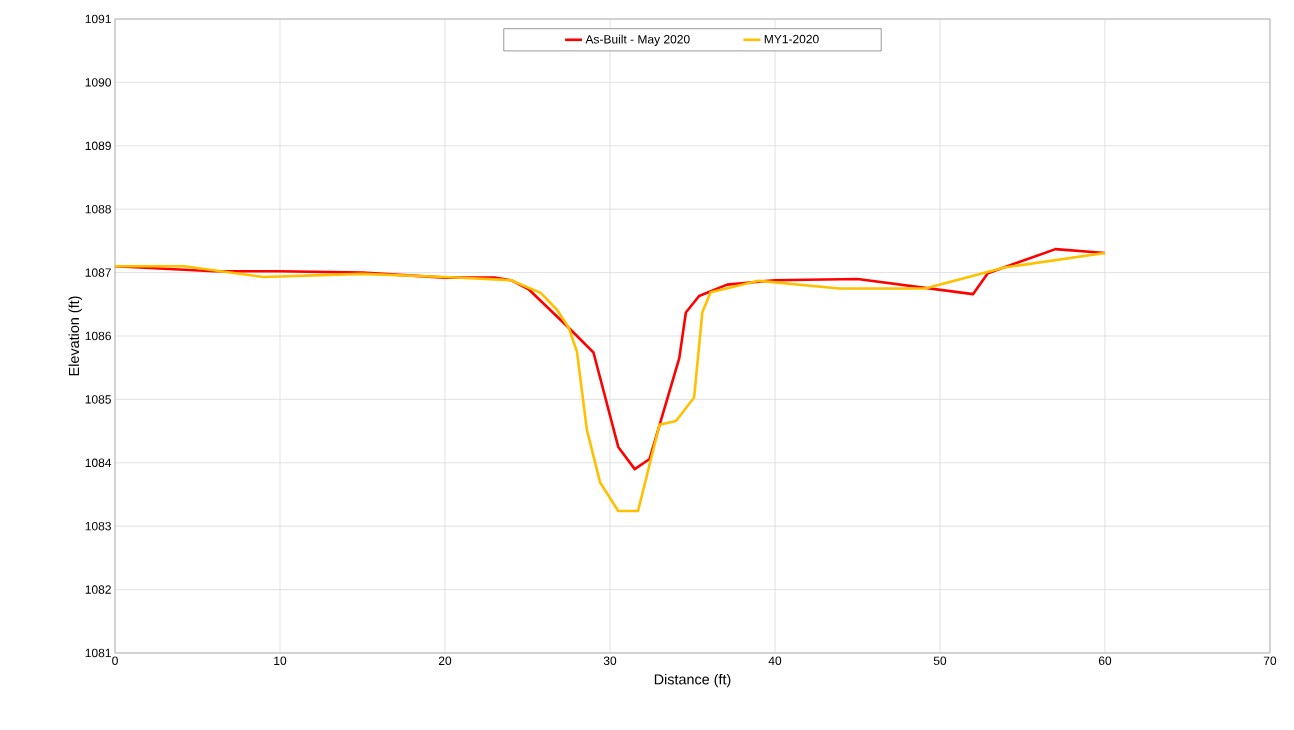 Image resolution: width=1294 pixels, height=730 pixels. Describe the element at coordinates (1105, 661) in the screenshot. I see `x-tick-label: 60` at that location.